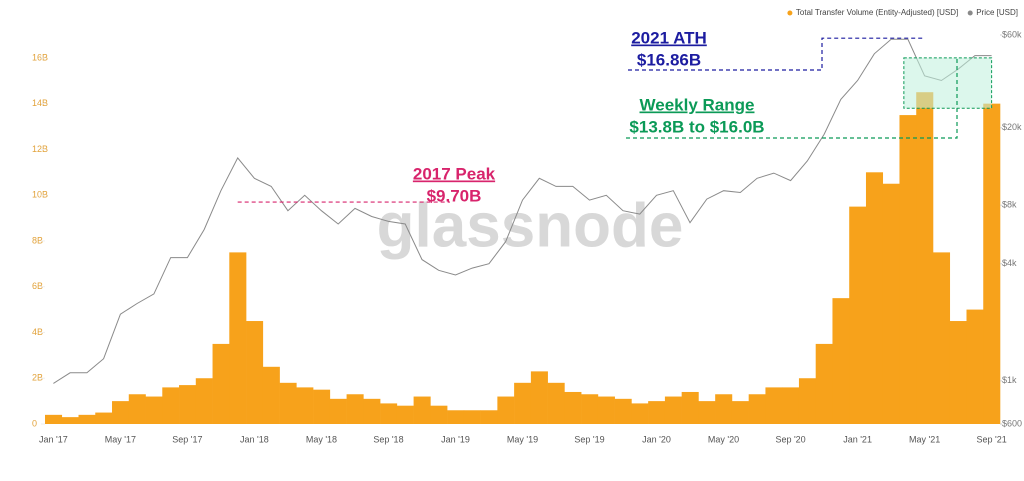  What do you see at coordinates (723, 439) in the screenshot?
I see `x-tick-label: May '20` at bounding box center [723, 439].